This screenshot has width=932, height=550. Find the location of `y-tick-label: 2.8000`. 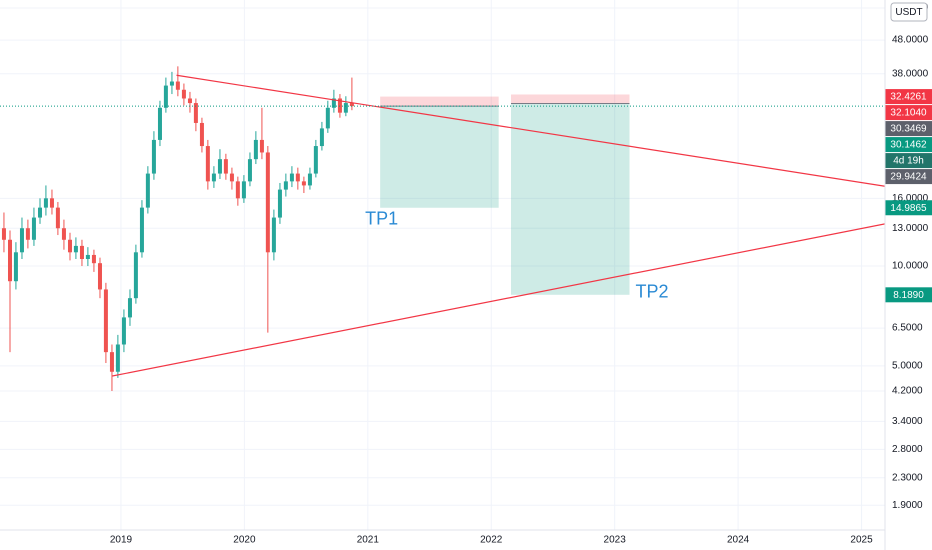

y-tick-label: 2.8000 is located at coordinates (907, 449).